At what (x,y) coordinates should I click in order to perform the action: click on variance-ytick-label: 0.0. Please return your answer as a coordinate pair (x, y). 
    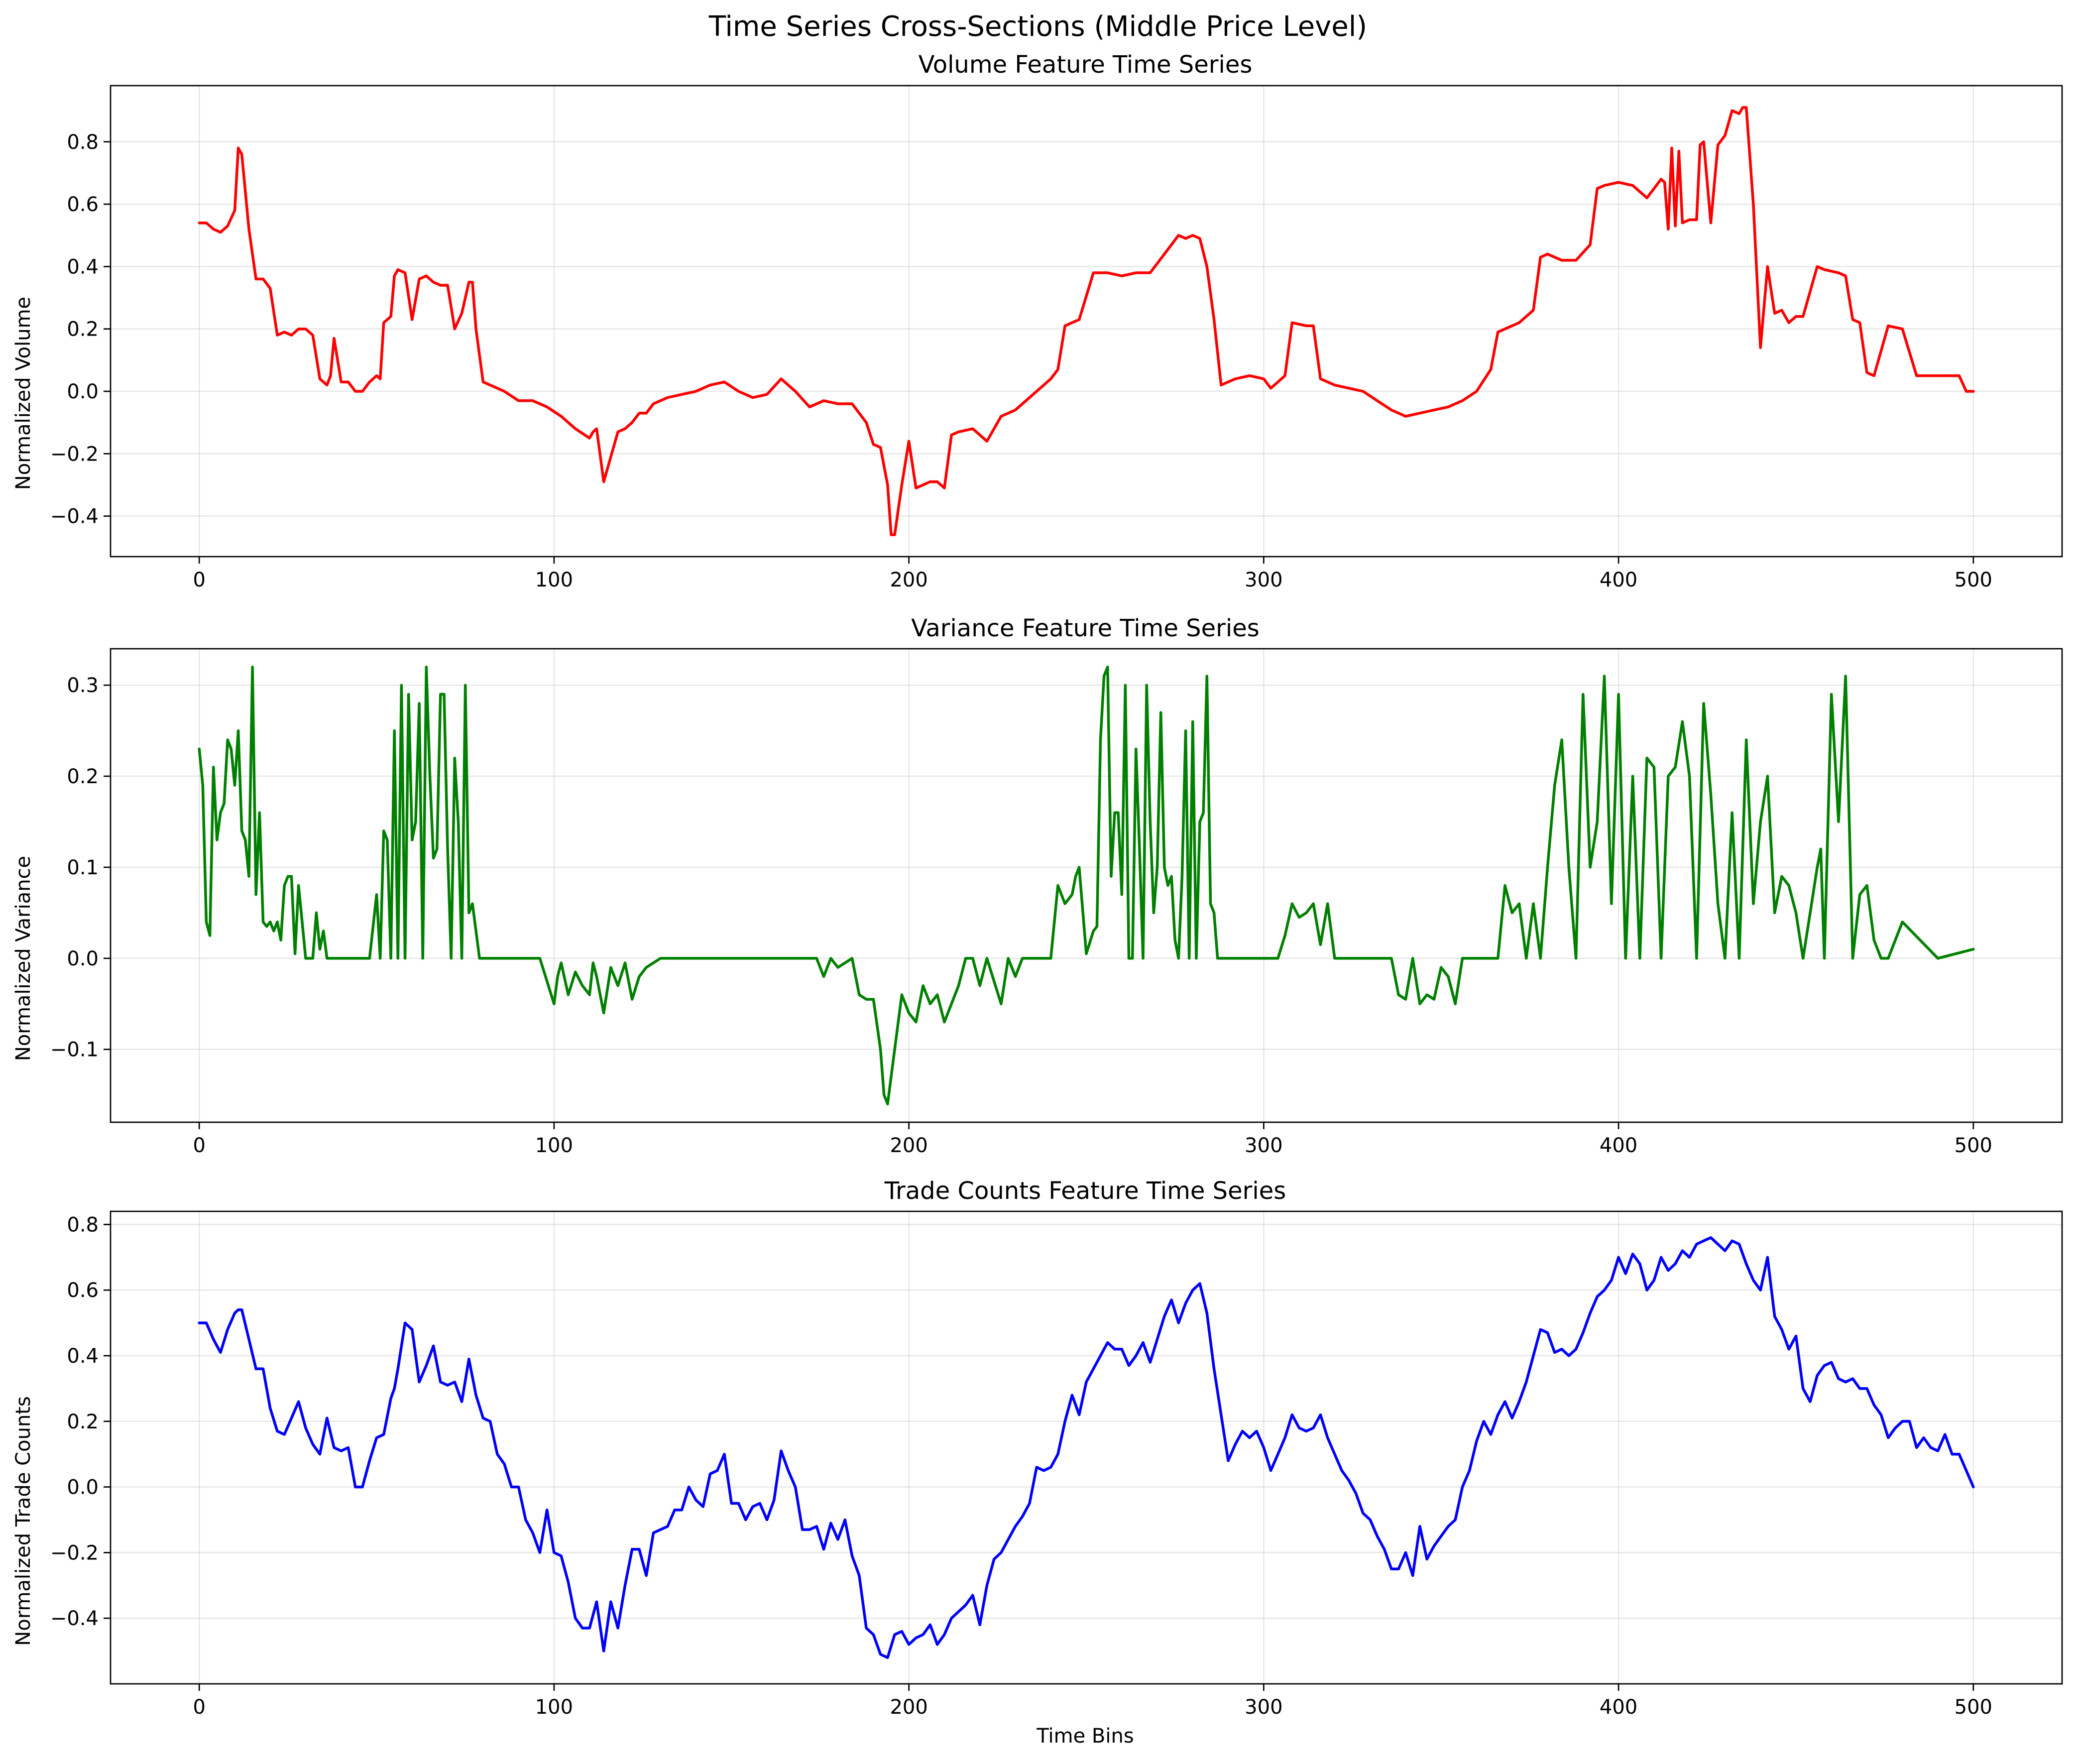
    Looking at the image, I should click on (83, 958).